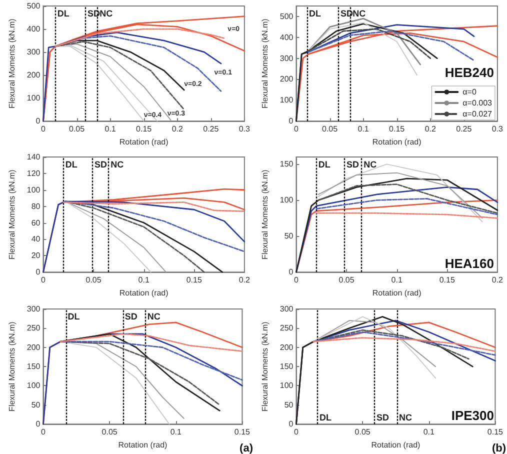 The height and width of the screenshot is (454, 507). What do you see at coordinates (33, 173) in the screenshot?
I see `y-tick-label: 120` at bounding box center [33, 173].